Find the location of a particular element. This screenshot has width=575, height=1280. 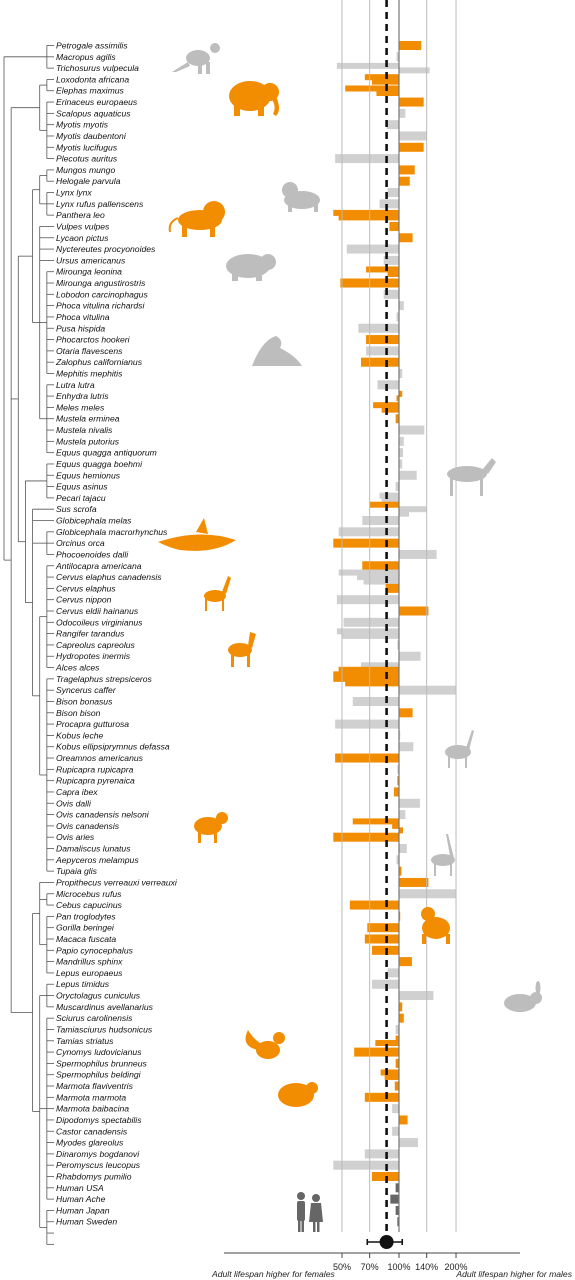

bar-trichosurus-vulpecula is located at coordinates (367, 65).